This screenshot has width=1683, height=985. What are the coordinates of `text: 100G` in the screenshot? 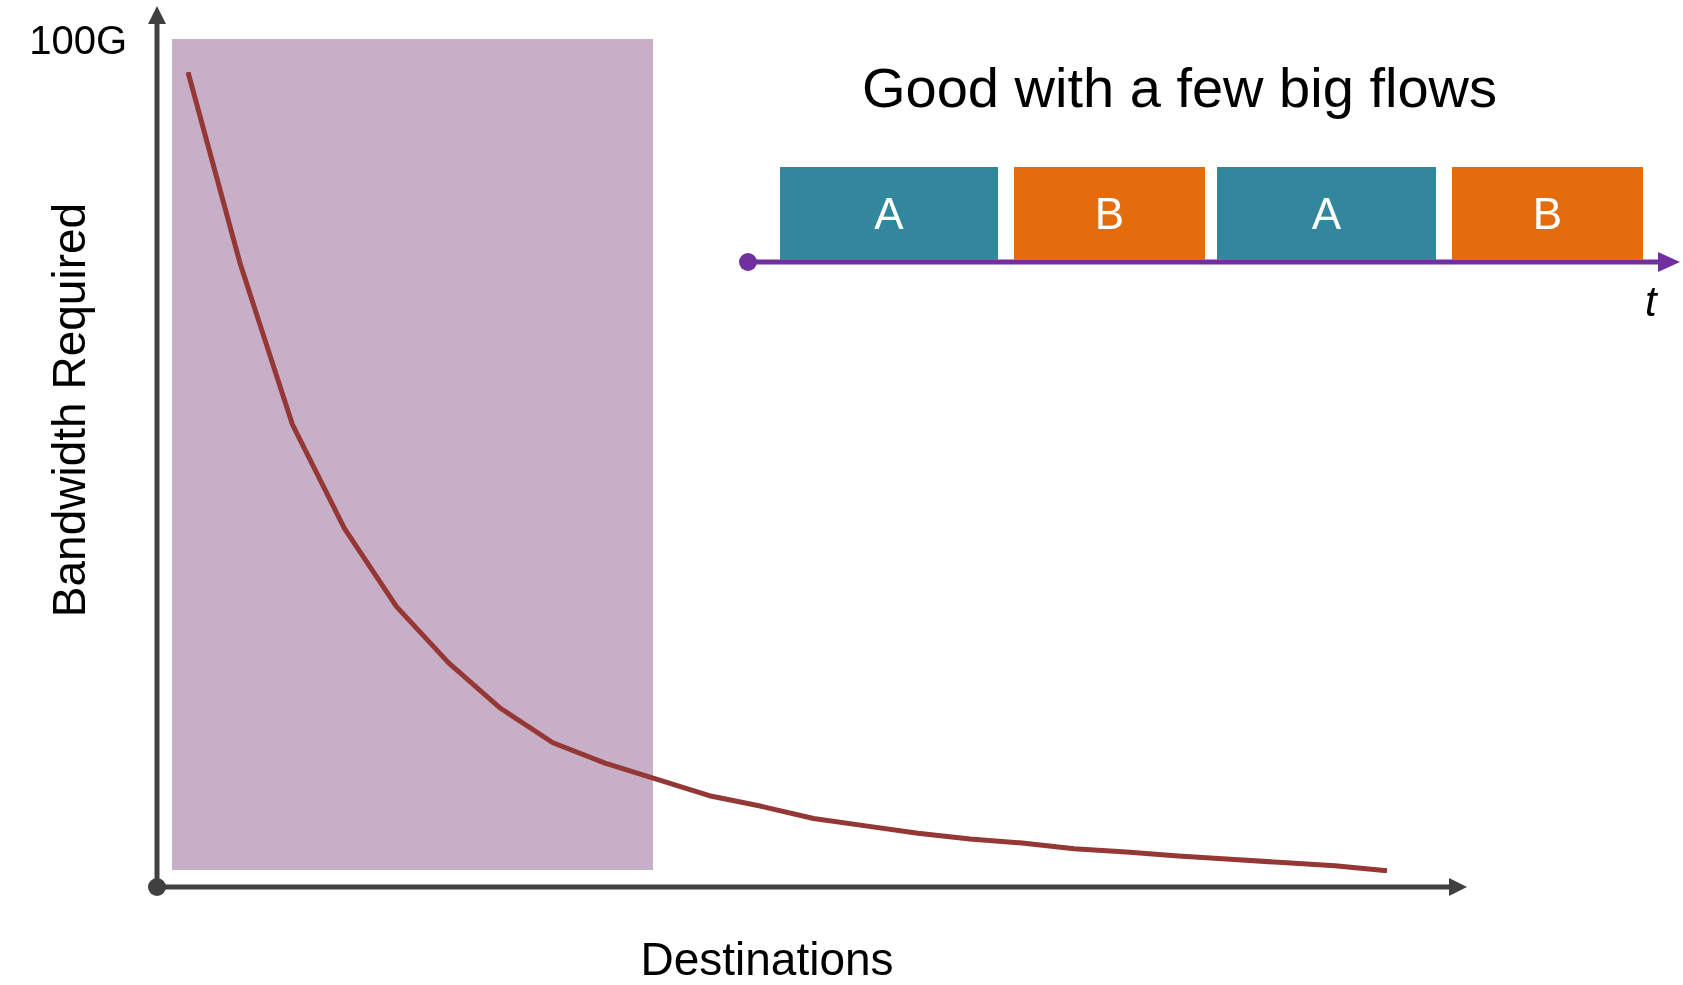 It's located at (78, 40).